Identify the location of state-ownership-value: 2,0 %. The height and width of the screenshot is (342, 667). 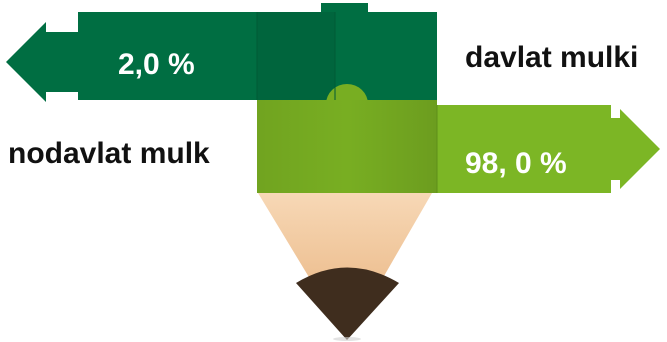
(156, 64).